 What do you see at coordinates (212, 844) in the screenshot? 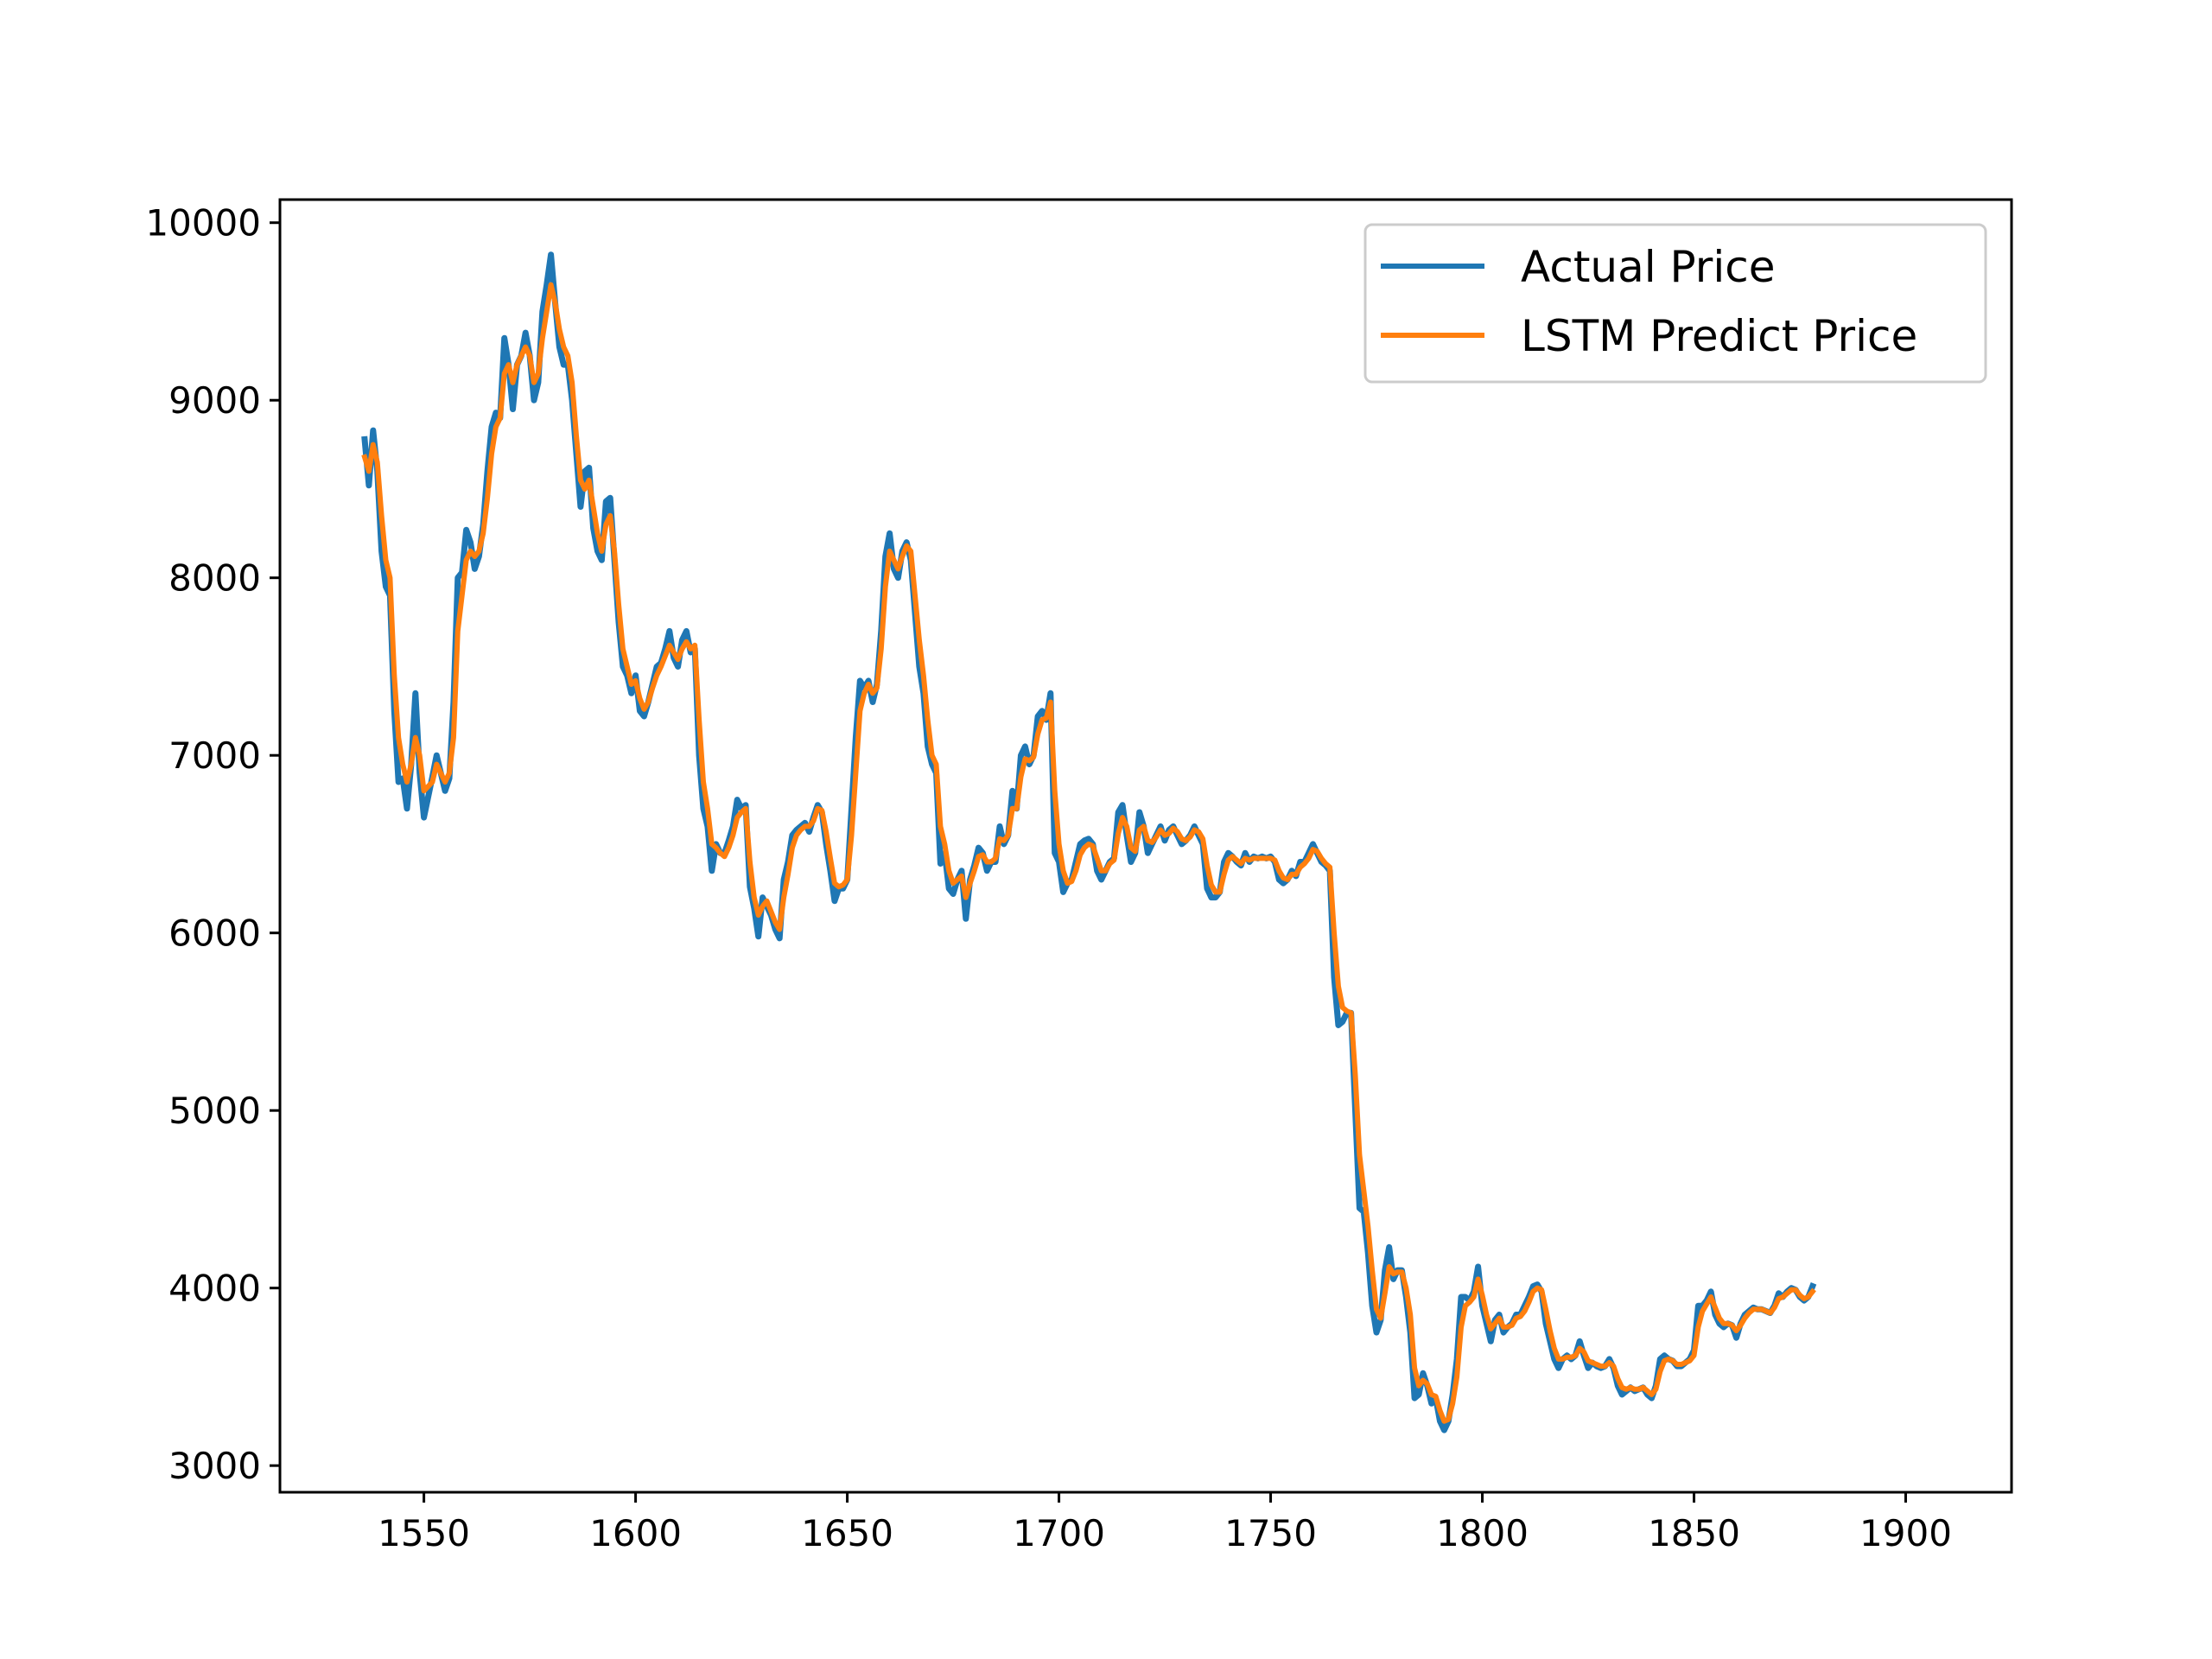
I see `y-axis: 3000 4000 5000 6000 7000 8000 9000 10000` at bounding box center [212, 844].